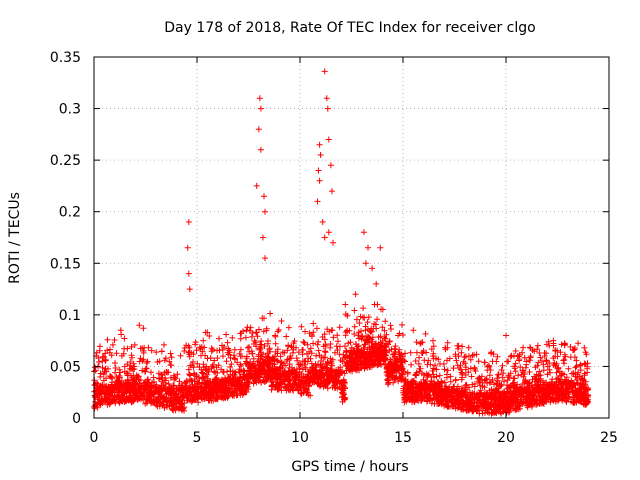  I want to click on y-tick-label: 0.35, so click(65, 58).